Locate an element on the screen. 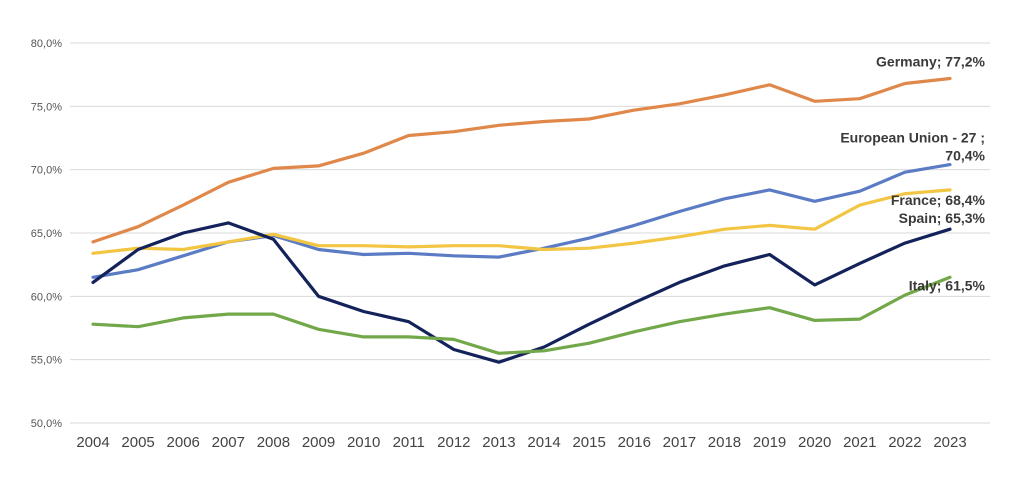 Image resolution: width=1024 pixels, height=486 pixels. y-tick-label: 80,0% is located at coordinates (46, 44).